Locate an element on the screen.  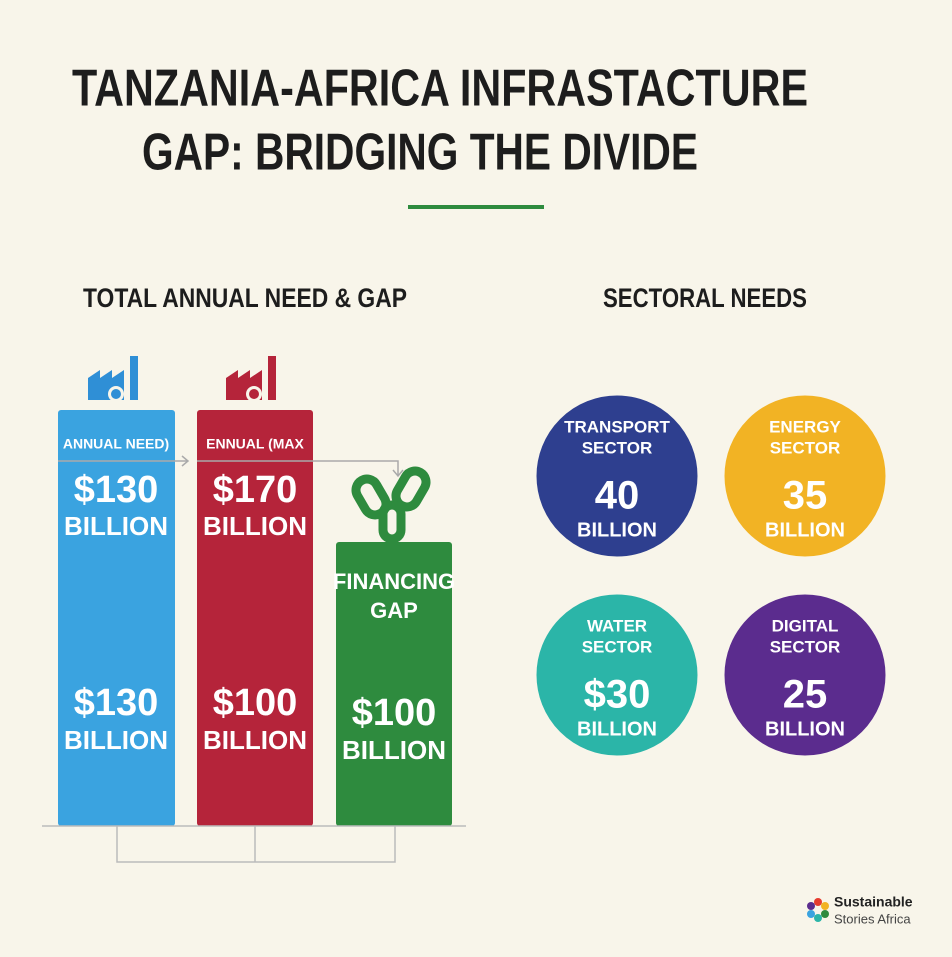
section-heading: SECTORAL NEEDS is located at coordinates (705, 298).